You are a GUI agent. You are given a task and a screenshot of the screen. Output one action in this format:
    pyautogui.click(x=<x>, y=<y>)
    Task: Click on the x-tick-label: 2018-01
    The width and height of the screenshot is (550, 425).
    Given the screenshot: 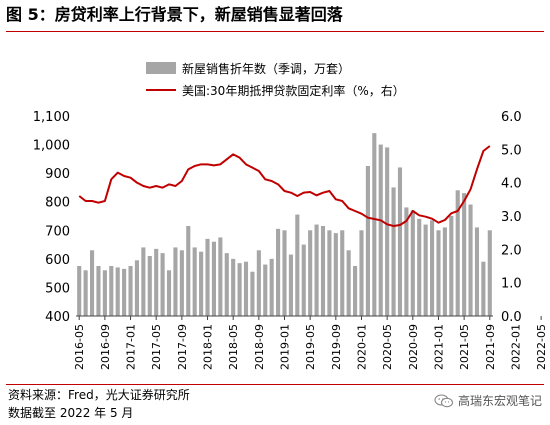 What is the action you would take?
    pyautogui.click(x=208, y=347)
    